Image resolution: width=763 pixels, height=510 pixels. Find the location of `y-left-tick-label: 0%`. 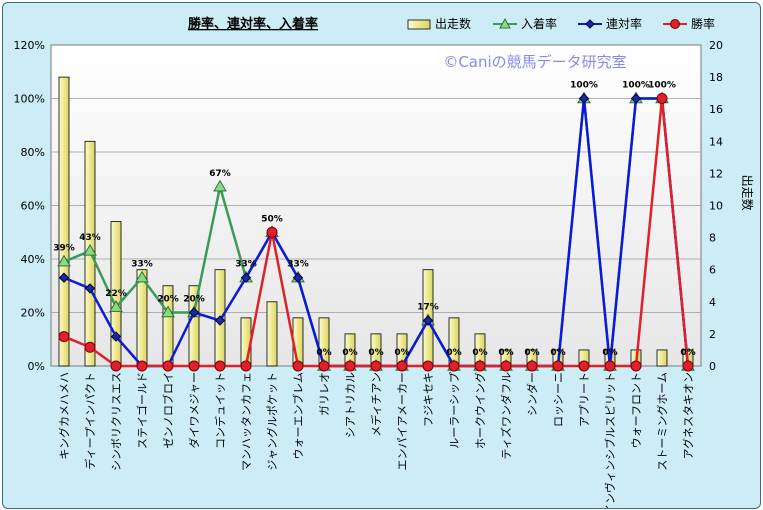

y-left-tick-label: 0% is located at coordinates (36, 366).